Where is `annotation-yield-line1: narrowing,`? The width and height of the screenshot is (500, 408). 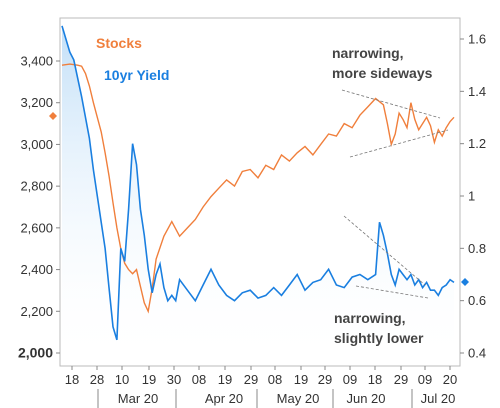
annotation-yield-line1: narrowing, is located at coordinates (370, 318).